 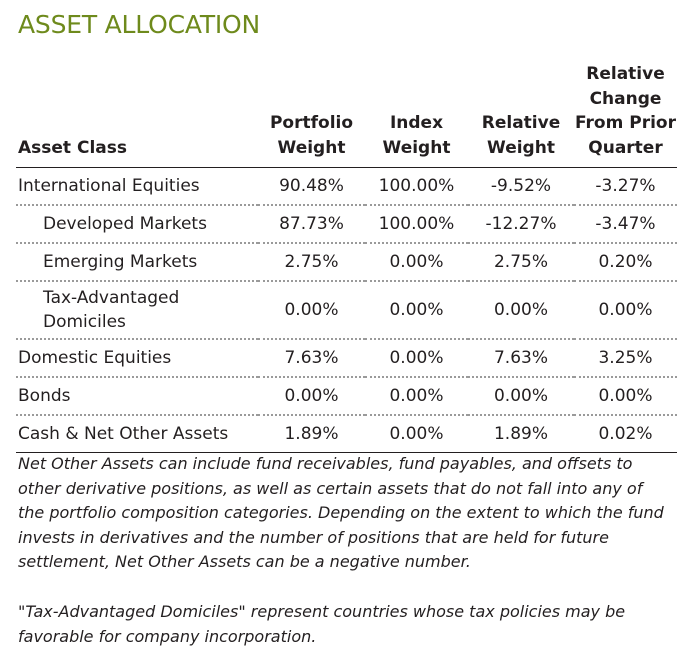 I want to click on portfolio-weight-cell: 2.75%, so click(x=311, y=262).